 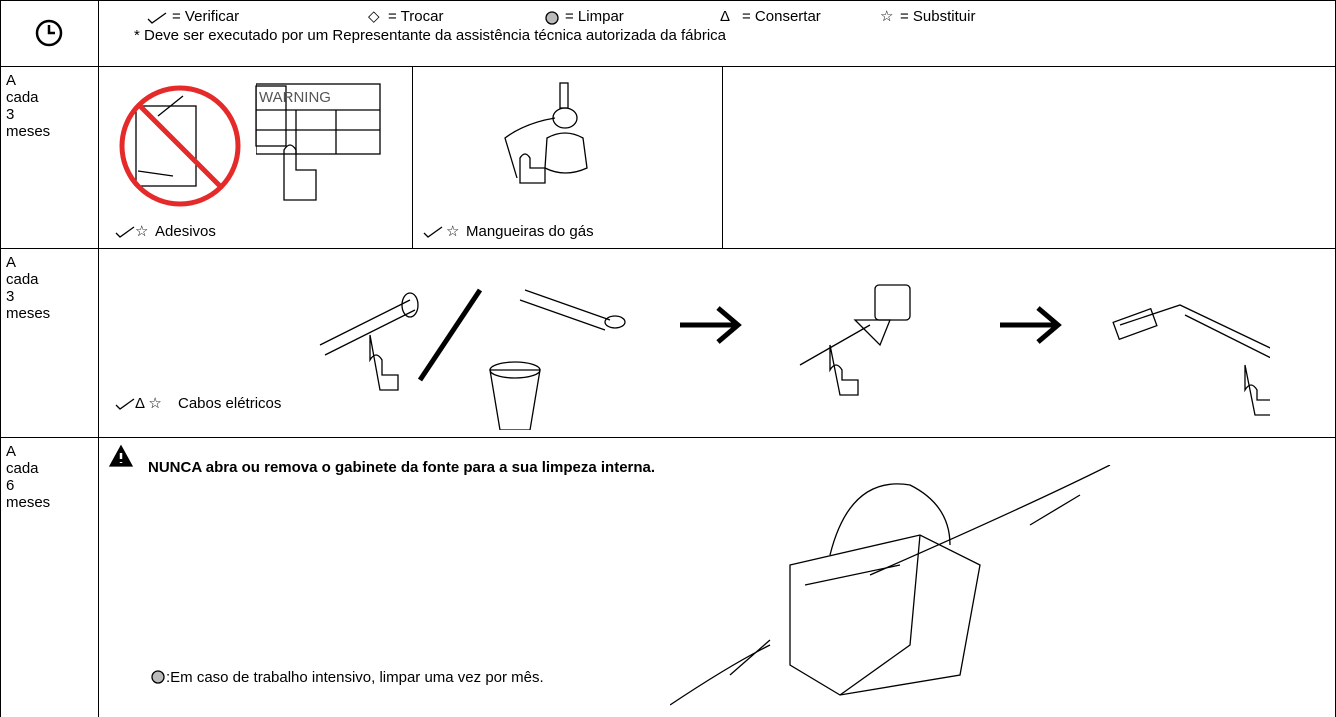 What do you see at coordinates (206, 16) in the screenshot?
I see `legend-label: = Verificar` at bounding box center [206, 16].